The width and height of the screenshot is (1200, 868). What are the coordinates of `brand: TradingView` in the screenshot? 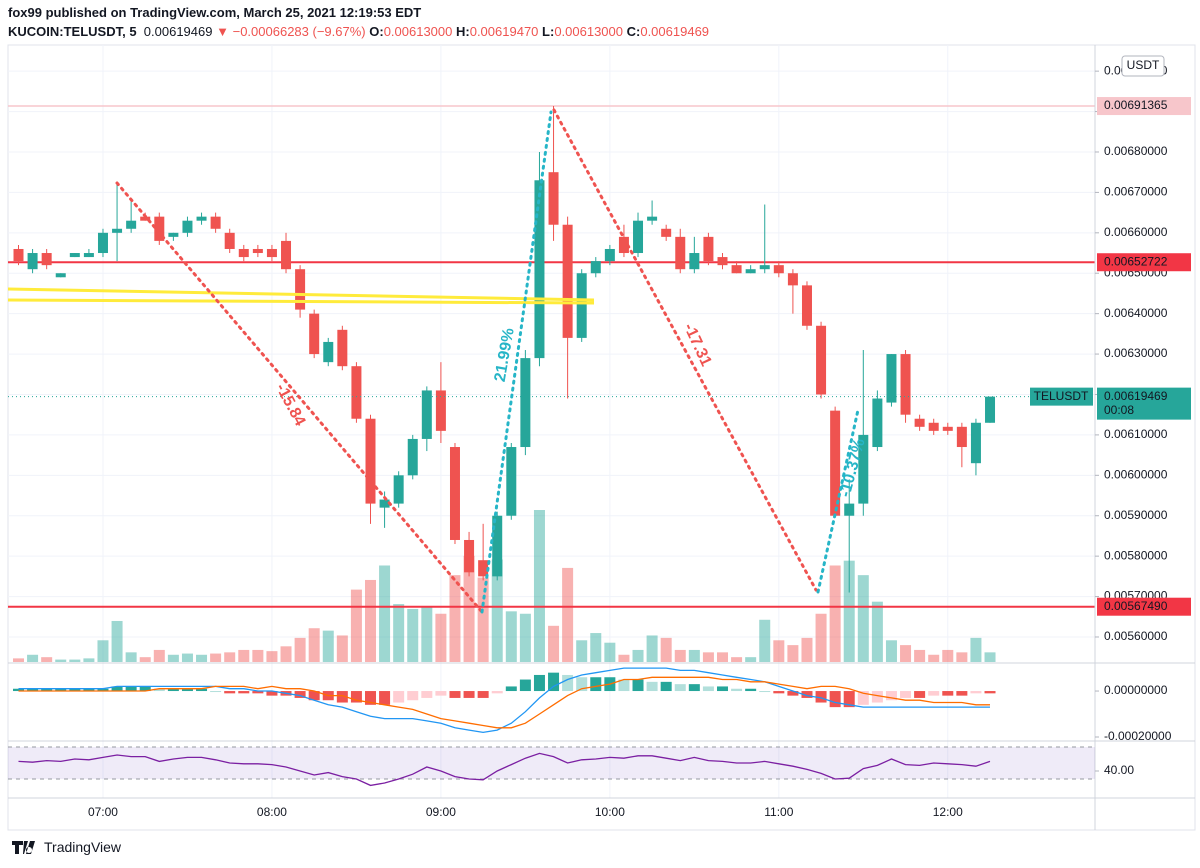 It's located at (83, 847).